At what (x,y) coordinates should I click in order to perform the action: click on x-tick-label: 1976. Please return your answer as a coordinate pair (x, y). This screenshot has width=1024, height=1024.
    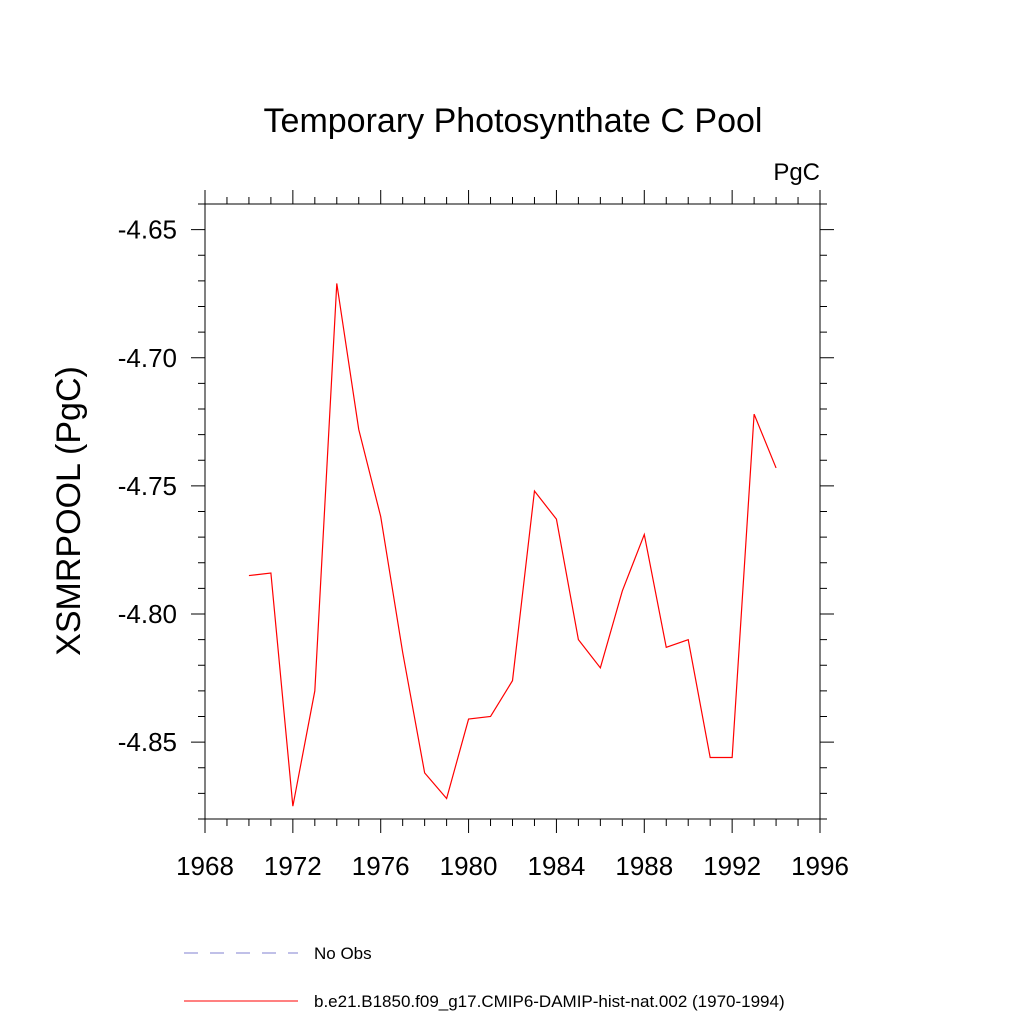
    Looking at the image, I should click on (381, 866).